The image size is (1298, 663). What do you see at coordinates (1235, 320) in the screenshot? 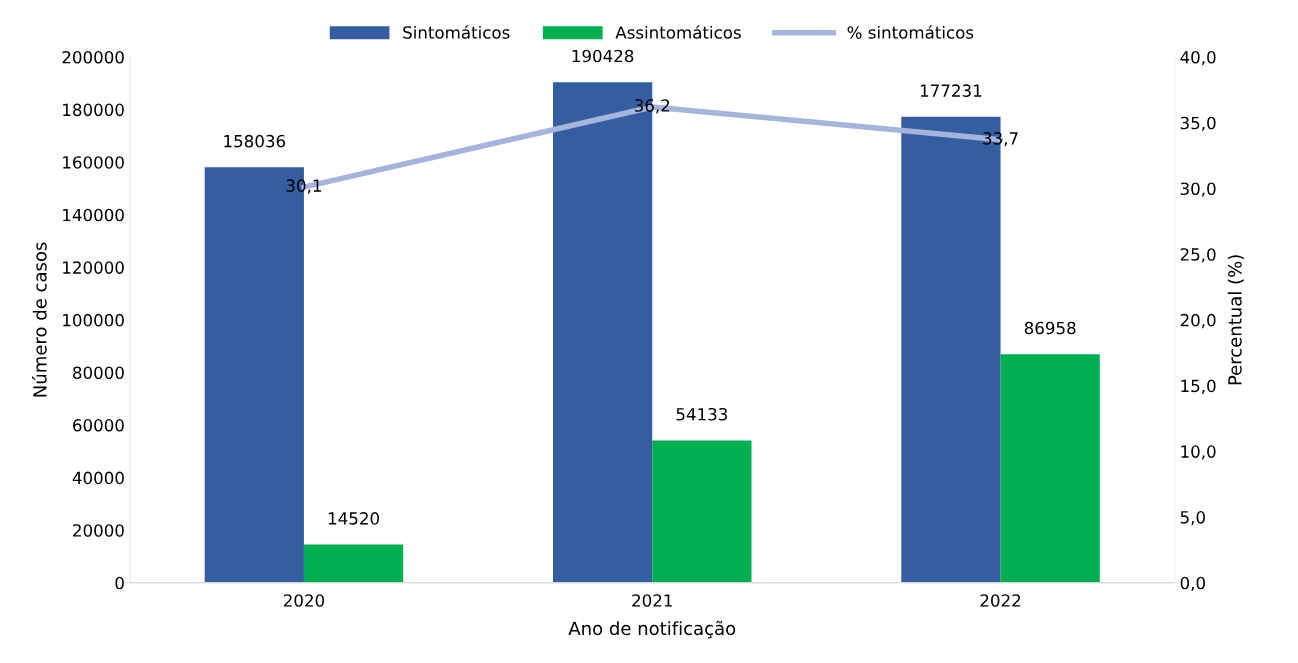
I see `y2-axis-title: Percentual (%)` at bounding box center [1235, 320].